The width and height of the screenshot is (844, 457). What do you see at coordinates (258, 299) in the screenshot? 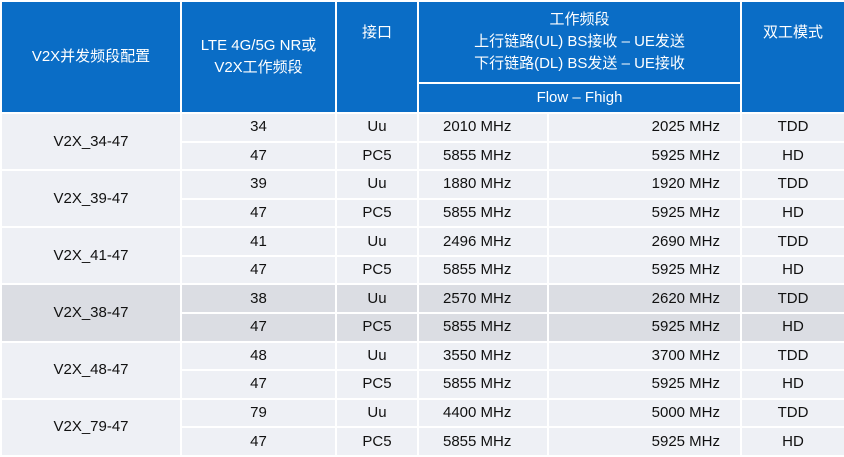
I see `band-cell: 38` at bounding box center [258, 299].